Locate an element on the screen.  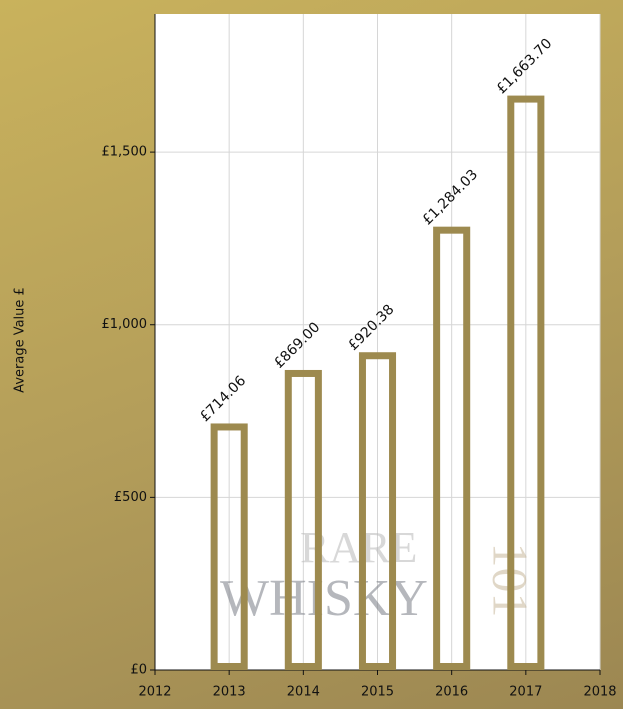
x-tick-label: 2015 is located at coordinates (377, 692).